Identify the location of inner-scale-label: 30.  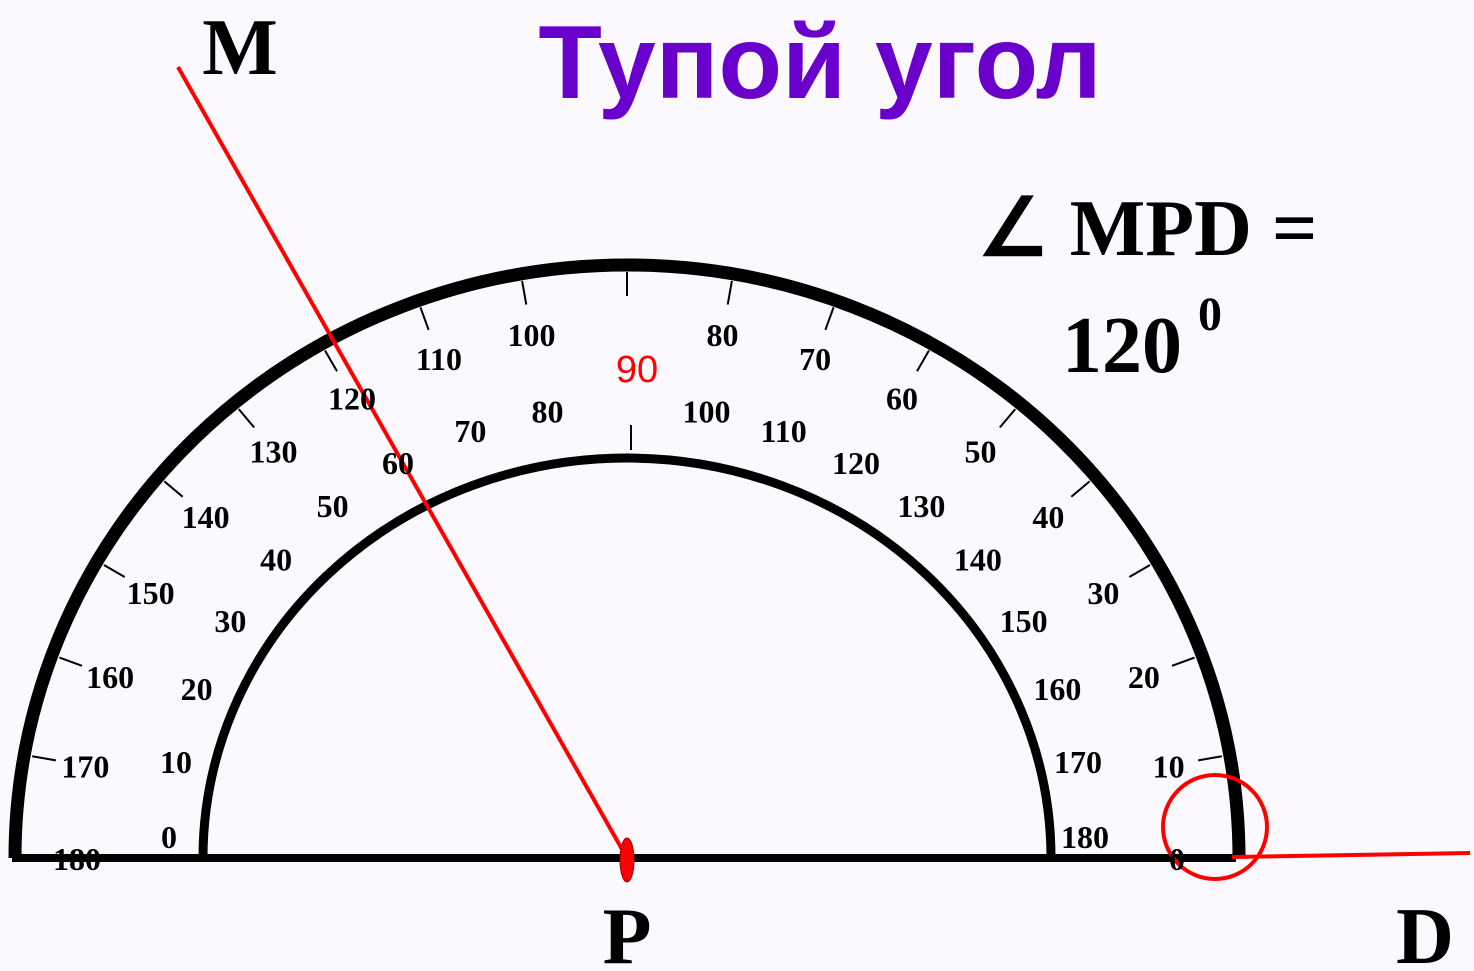
(230, 621).